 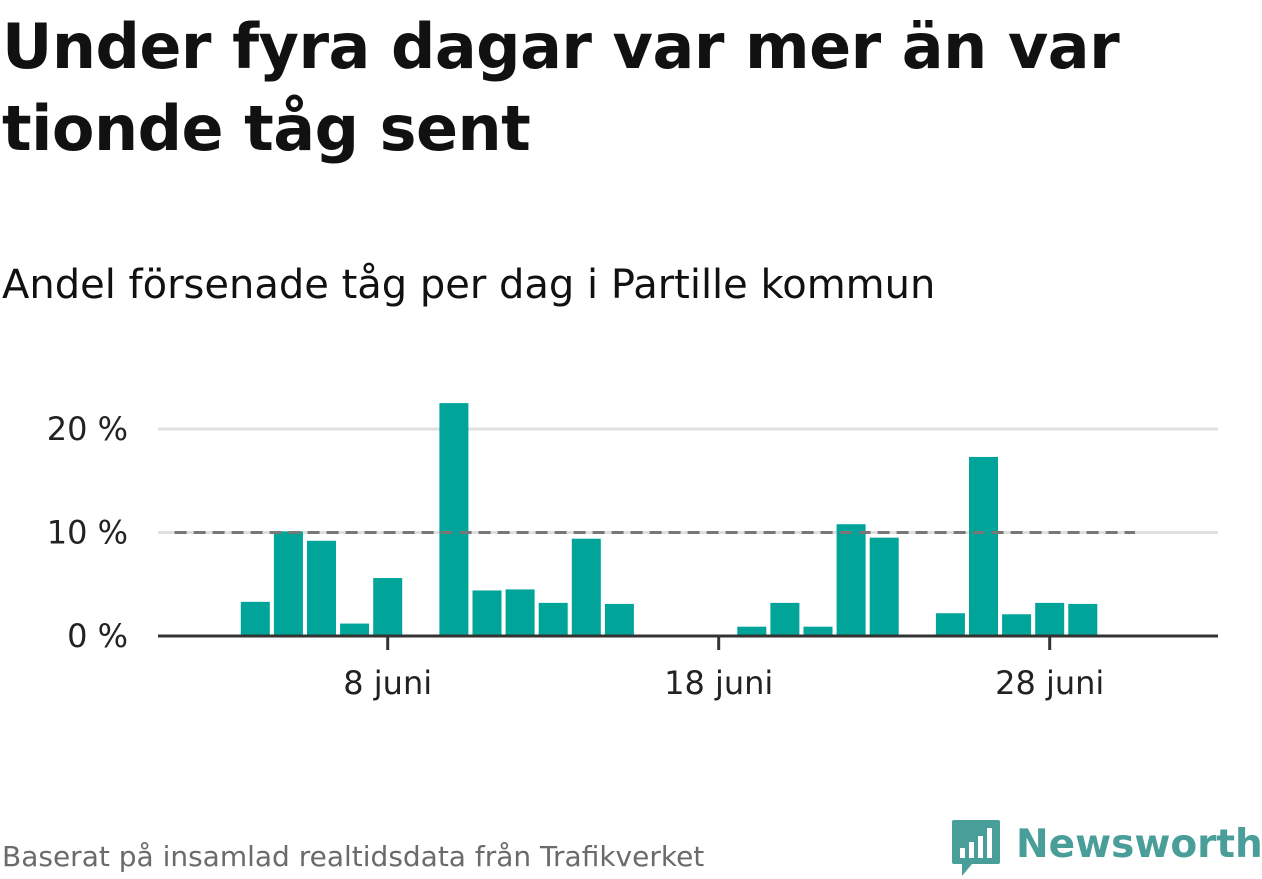 What do you see at coordinates (87, 533) in the screenshot?
I see `y-tick-label: 10 %` at bounding box center [87, 533].